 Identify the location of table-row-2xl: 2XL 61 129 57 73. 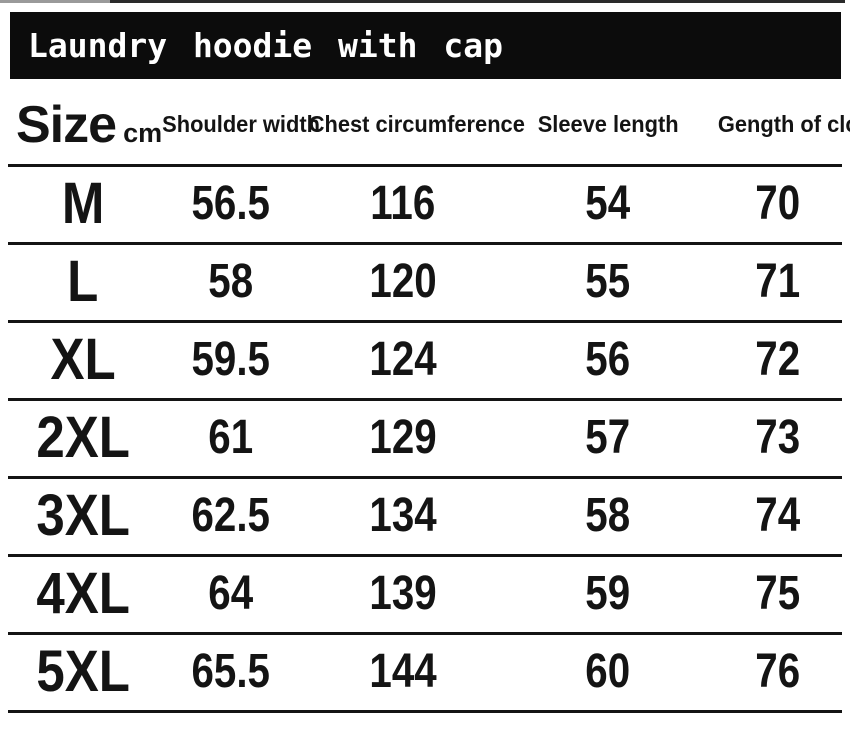
(425, 438).